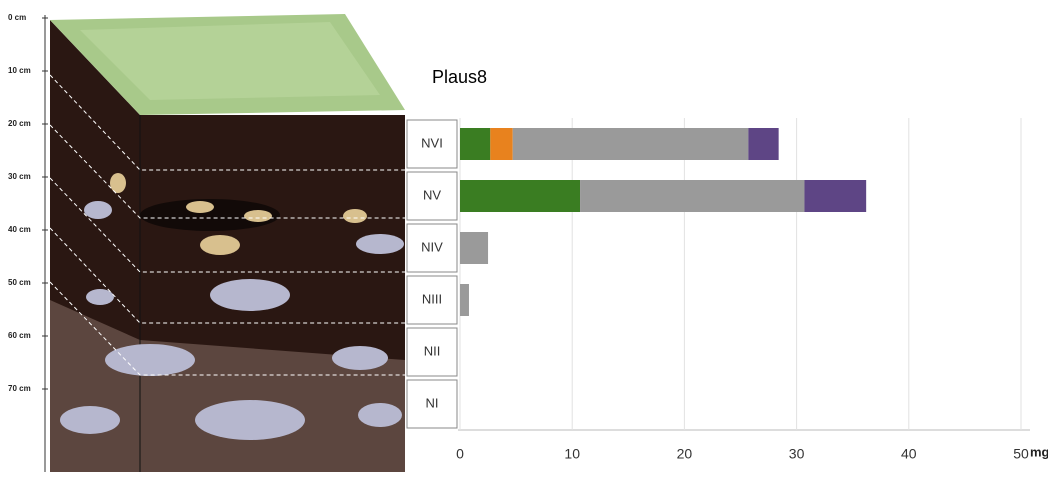  What do you see at coordinates (572, 454) in the screenshot?
I see `x-tick-label: 10` at bounding box center [572, 454].